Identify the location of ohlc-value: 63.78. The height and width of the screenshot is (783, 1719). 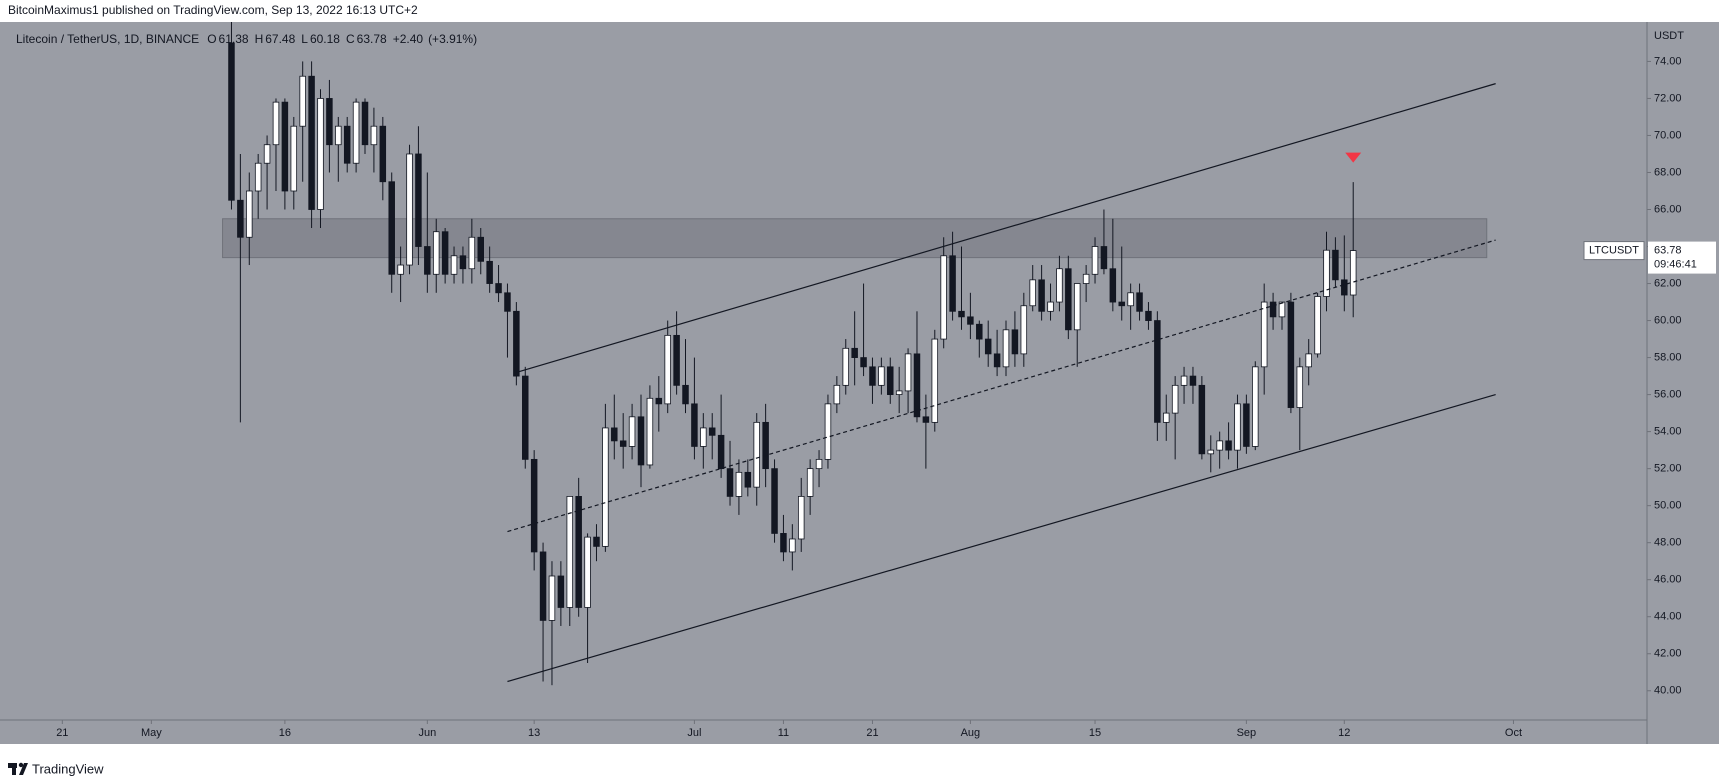
(372, 39).